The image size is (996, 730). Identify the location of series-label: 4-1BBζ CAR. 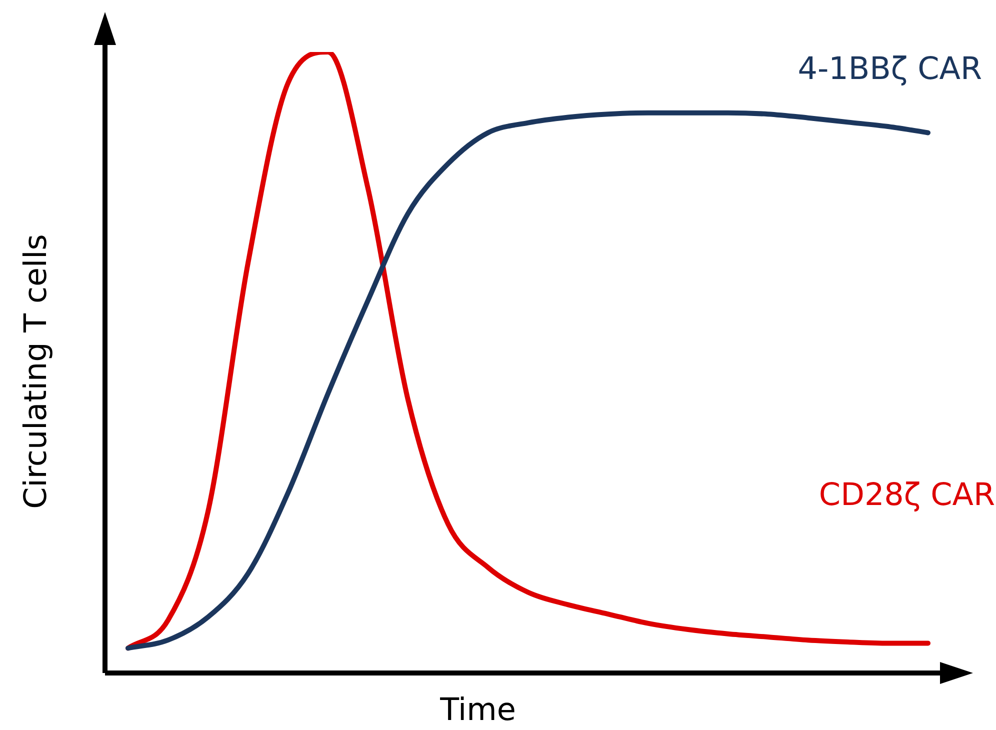
(890, 68).